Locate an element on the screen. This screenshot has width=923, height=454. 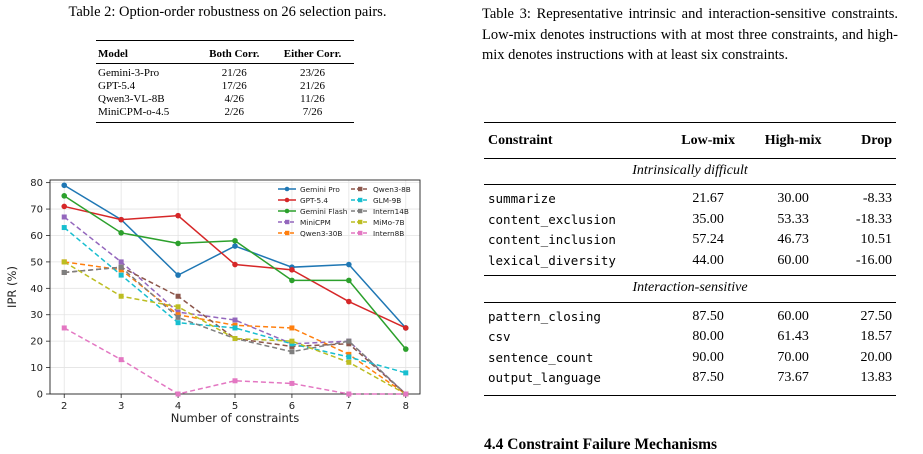
section-heading: 4.4 Constraint Failure Mechanisms is located at coordinates (601, 444).